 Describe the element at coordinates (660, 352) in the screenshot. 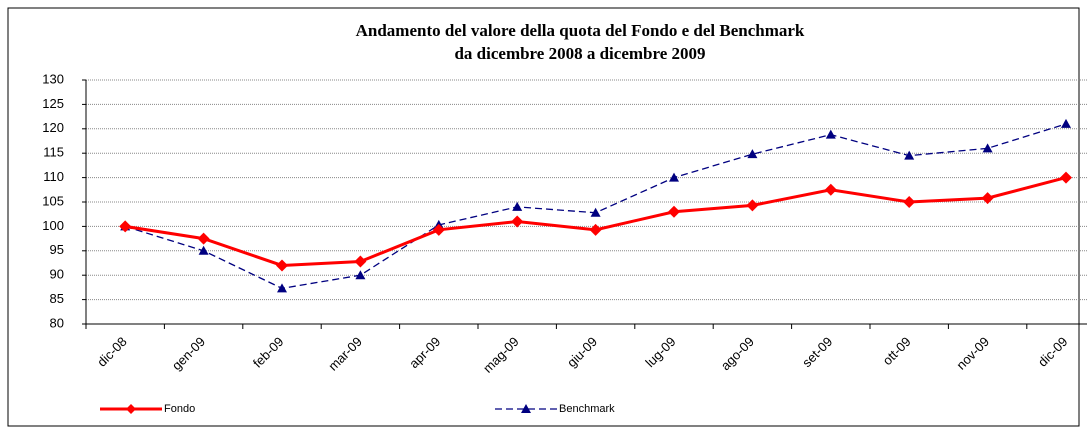

I see `x-tick-label: lug-09` at that location.